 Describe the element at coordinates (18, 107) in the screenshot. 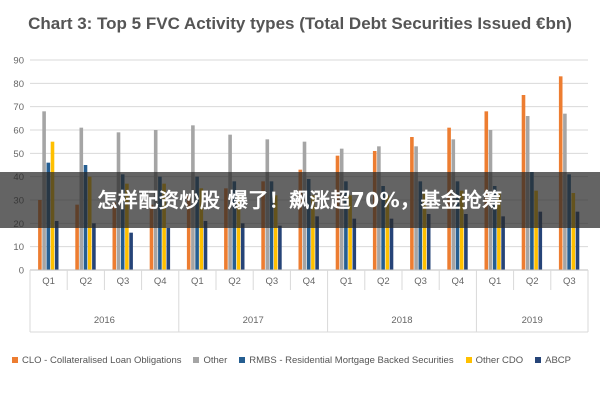

I see `y-tick-label: 70` at that location.